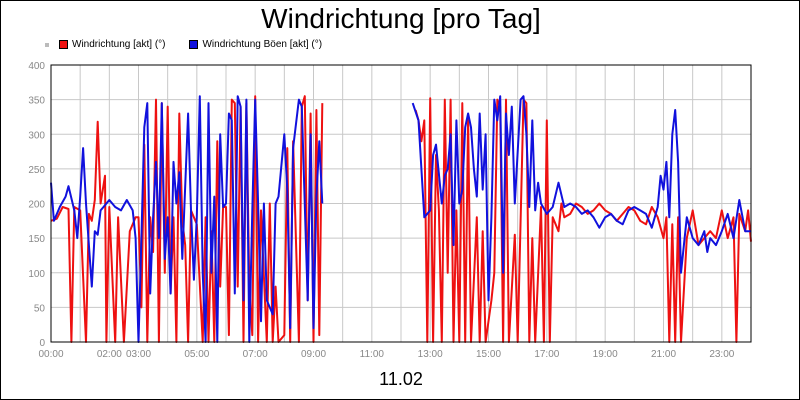 This screenshot has height=400, width=800. Describe the element at coordinates (63, 44) in the screenshot. I see `legend-swatch-red` at that location.